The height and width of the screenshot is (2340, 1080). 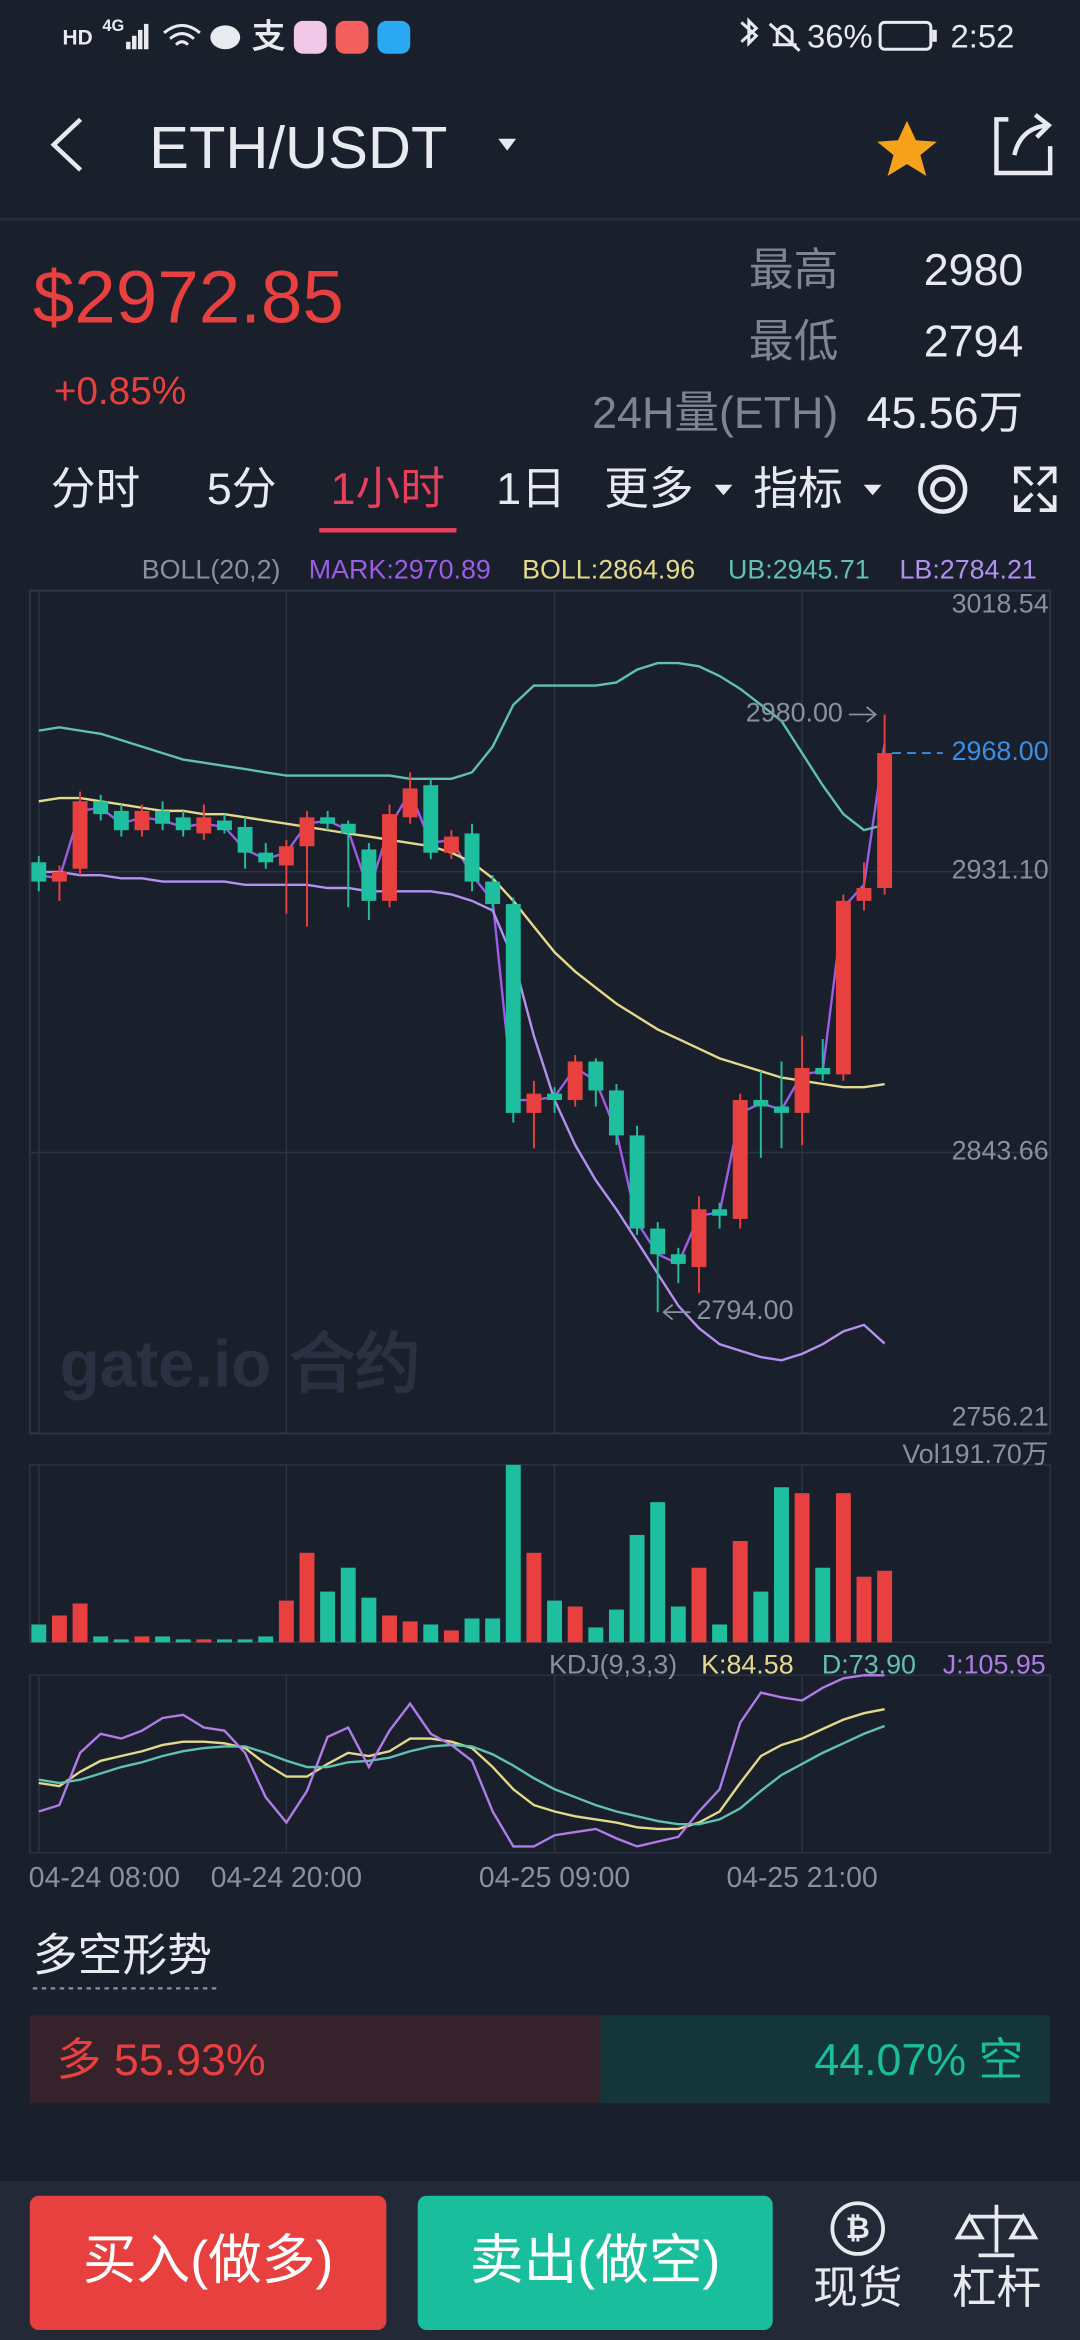 I want to click on y-tick-label: 2756.21, so click(x=1000, y=1417).